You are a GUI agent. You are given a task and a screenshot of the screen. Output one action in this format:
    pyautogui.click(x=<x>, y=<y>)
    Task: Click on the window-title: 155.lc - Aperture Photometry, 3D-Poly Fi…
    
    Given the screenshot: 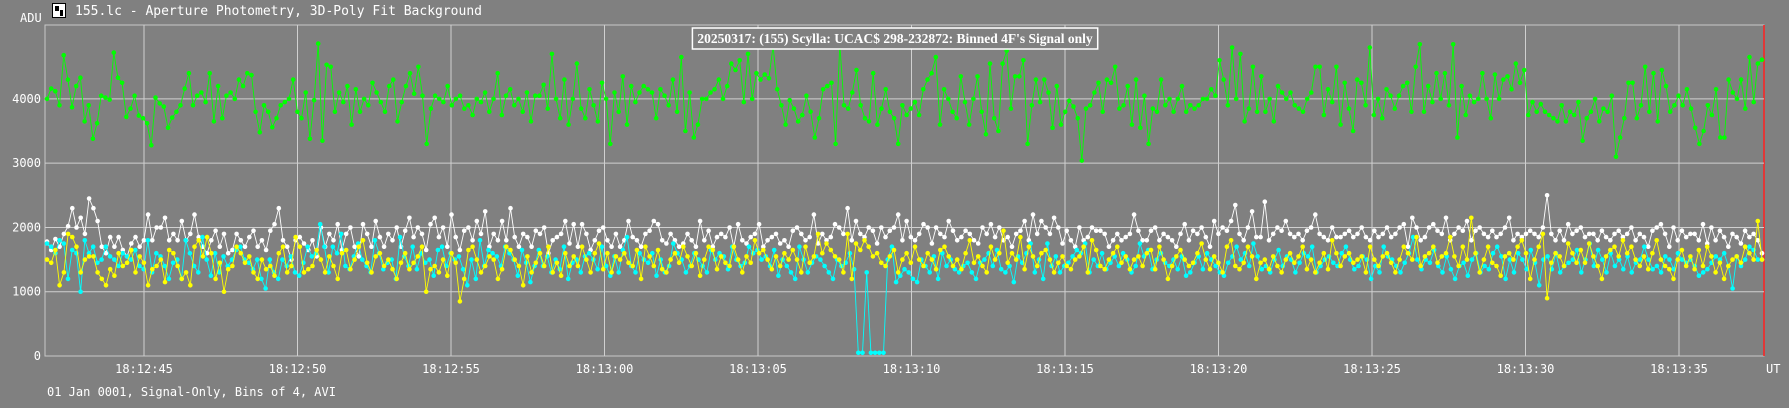 What is the action you would take?
    pyautogui.click(x=278, y=11)
    